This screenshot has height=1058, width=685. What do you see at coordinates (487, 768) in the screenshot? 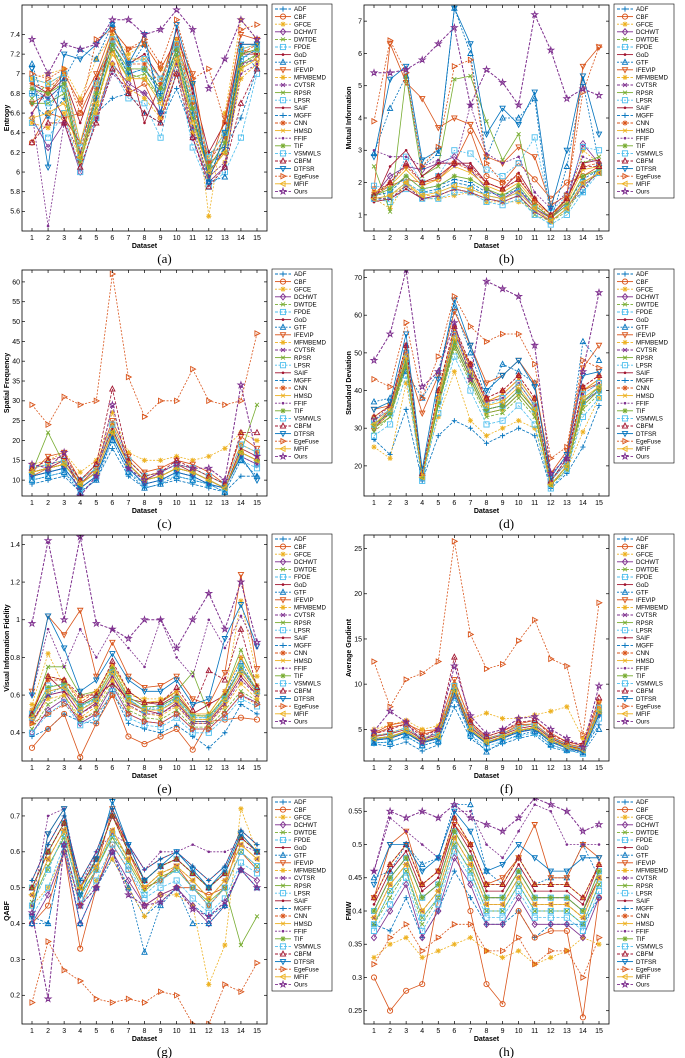
I see `x-tick-label: 8` at bounding box center [487, 768].